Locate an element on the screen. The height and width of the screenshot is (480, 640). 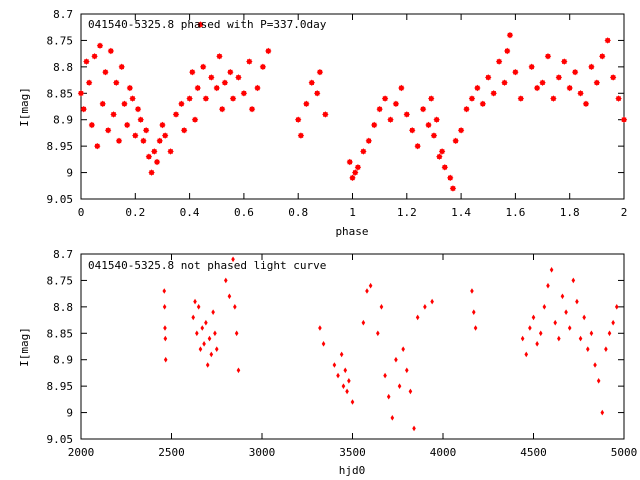
y-tick-label: 8.85 is located at coordinates (60, 93).